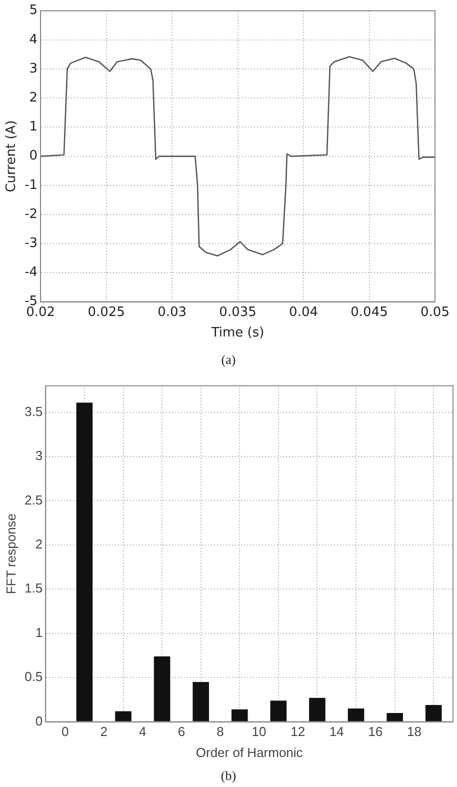 This screenshot has height=787, width=457. What do you see at coordinates (31, 243) in the screenshot?
I see `y-tick-label: -3` at bounding box center [31, 243].